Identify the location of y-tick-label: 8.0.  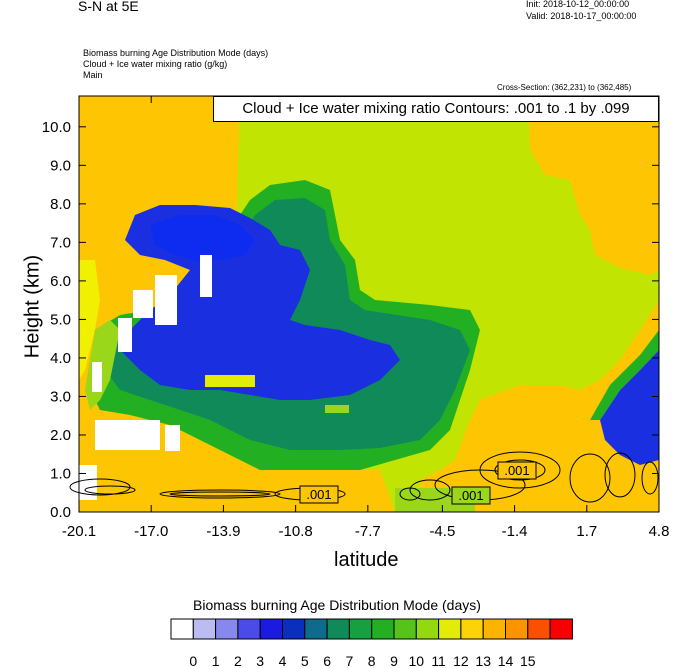
(60, 204).